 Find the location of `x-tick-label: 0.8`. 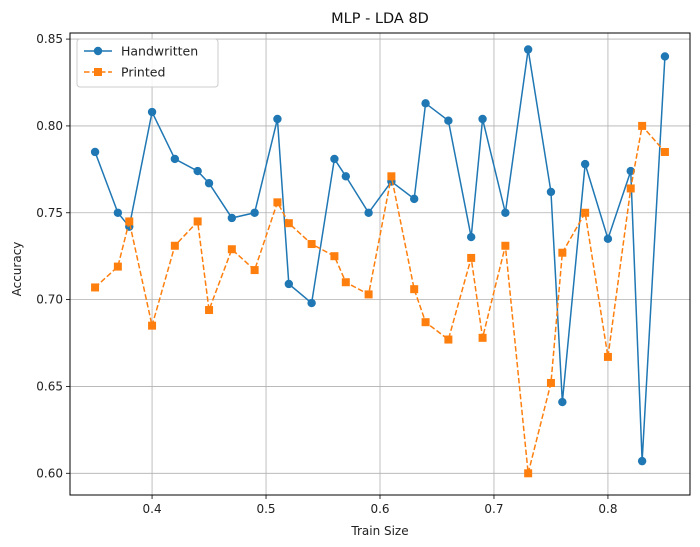

x-tick-label: 0.8 is located at coordinates (607, 509).